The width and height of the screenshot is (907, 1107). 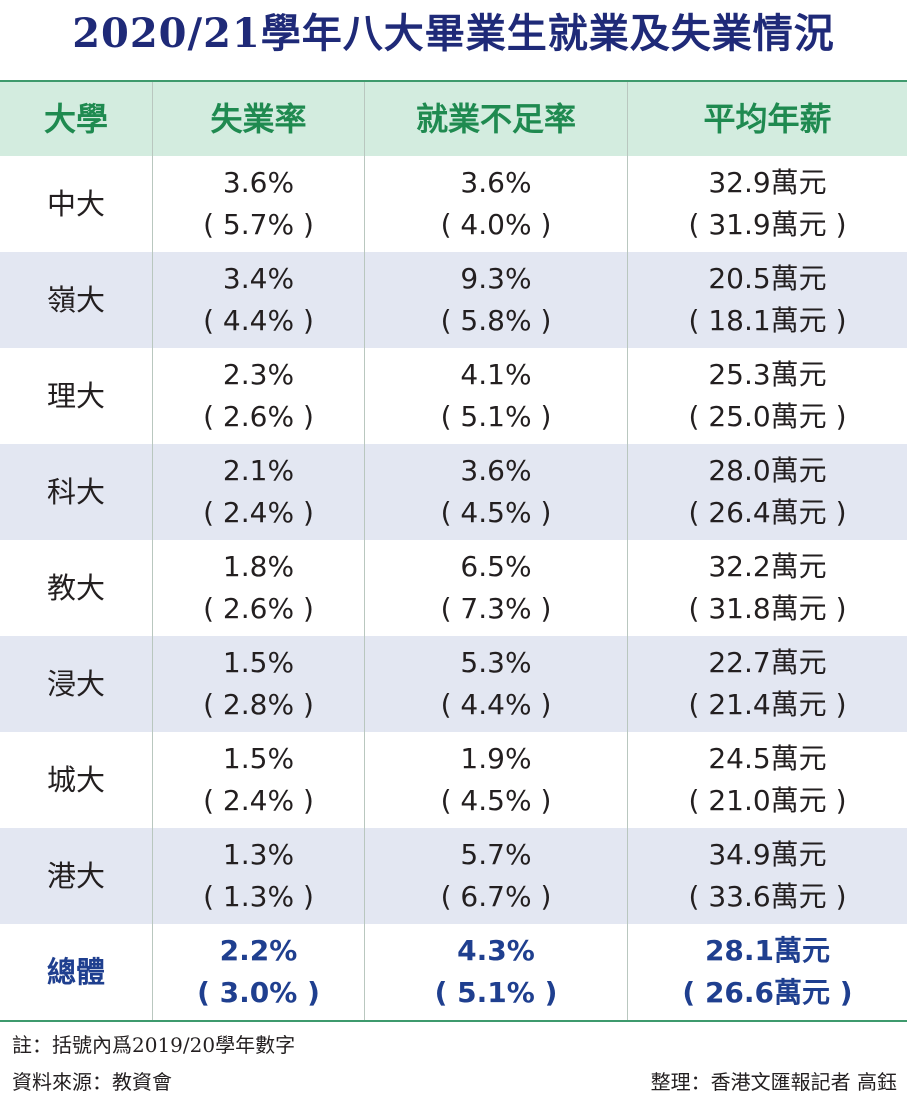 What do you see at coordinates (496, 278) in the screenshot?
I see `underemployment-current-value: 9.3%` at bounding box center [496, 278].